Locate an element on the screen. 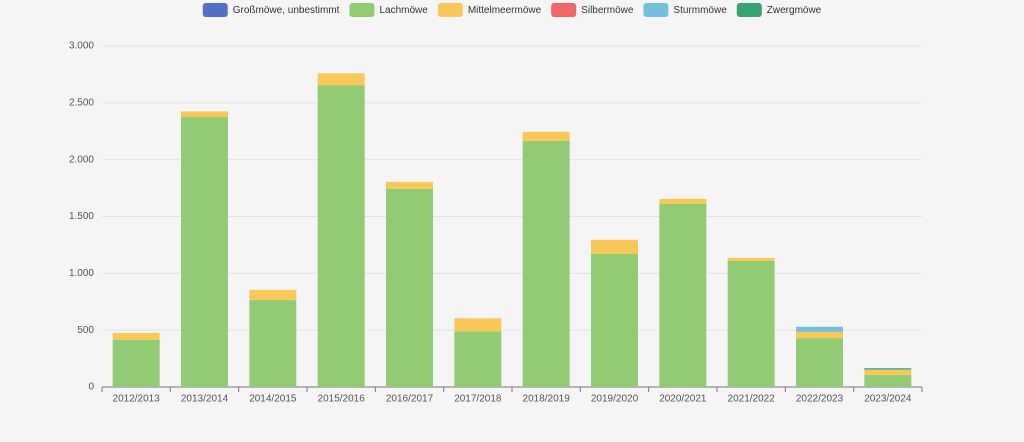 This screenshot has width=1024, height=442. y-tick-label: 500 is located at coordinates (85, 330).